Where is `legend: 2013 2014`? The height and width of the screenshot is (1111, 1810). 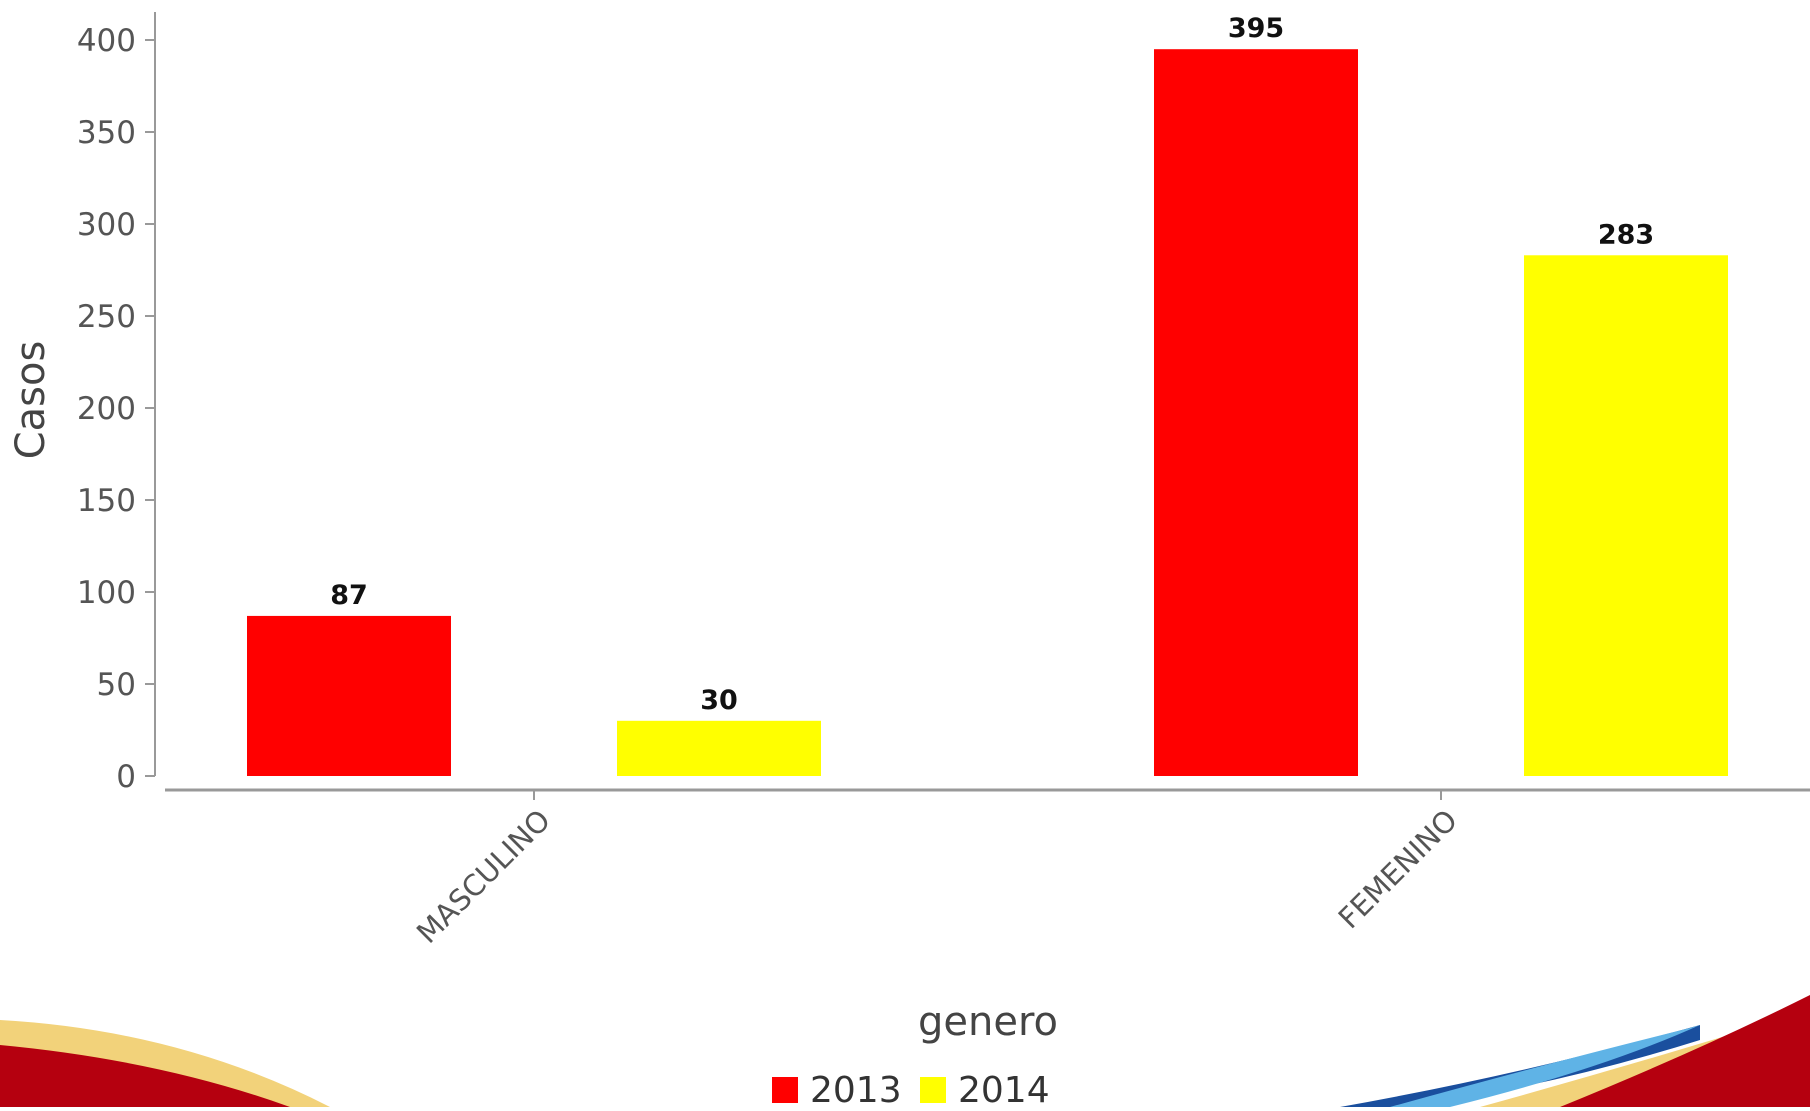
legend: 2013 2014 is located at coordinates (911, 1090).